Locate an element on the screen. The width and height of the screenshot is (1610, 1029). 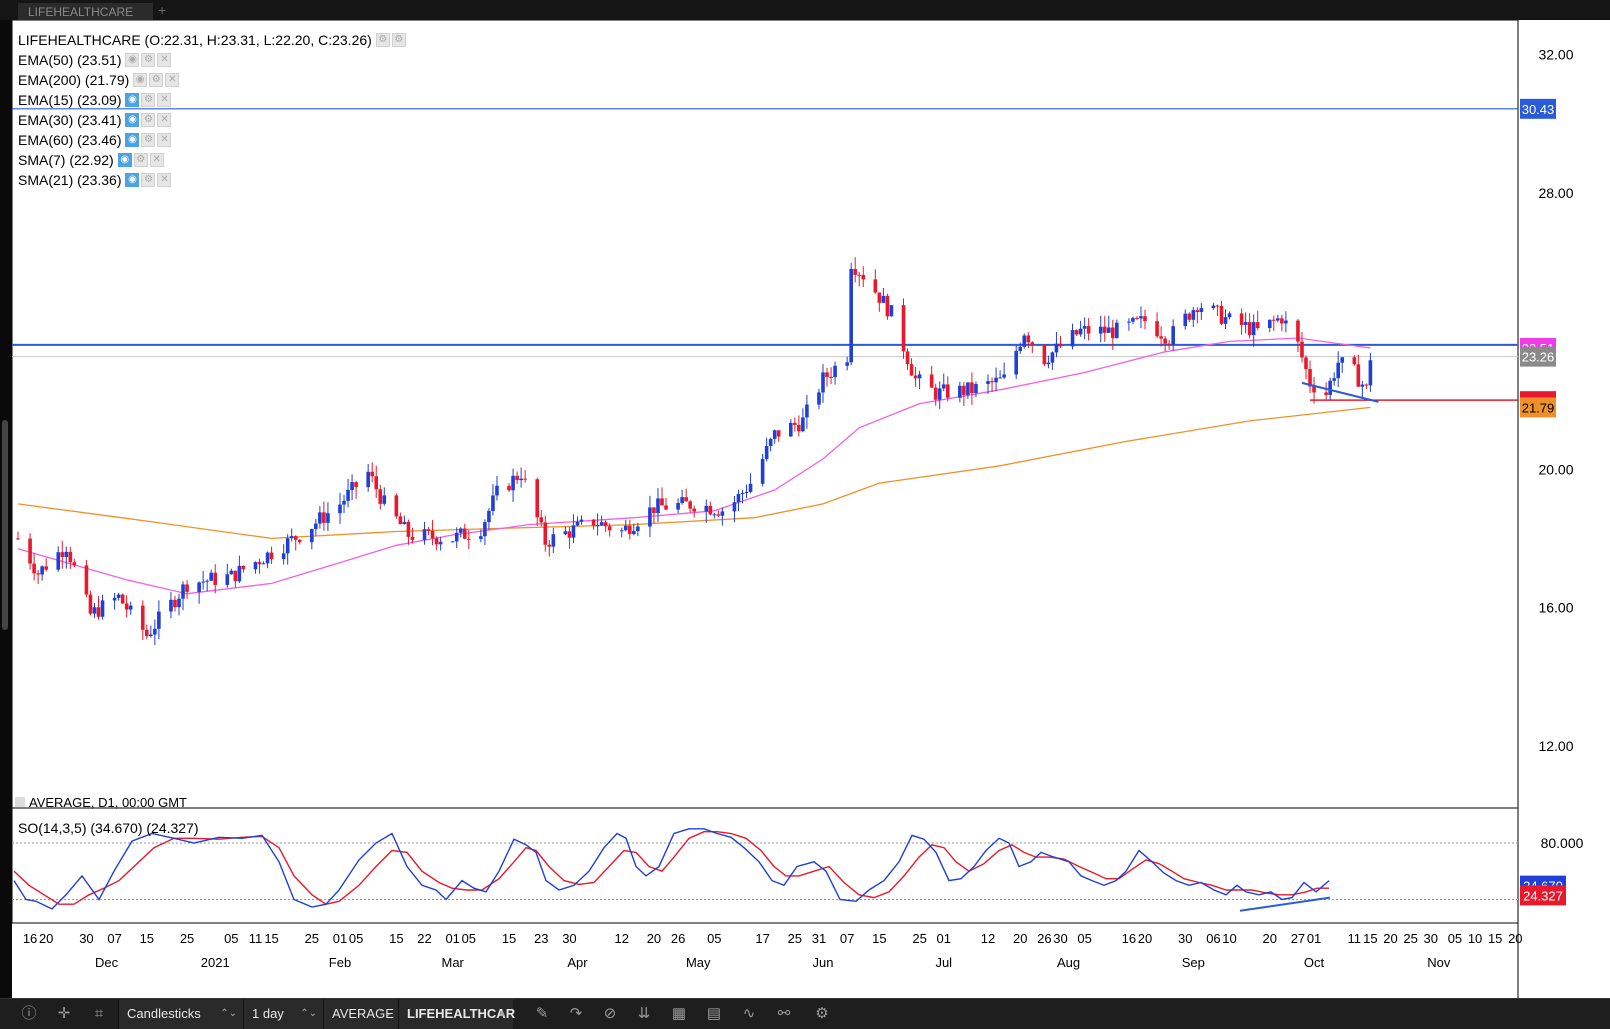
chart-tab: LIFEHEALTHCARE is located at coordinates (85, 11).